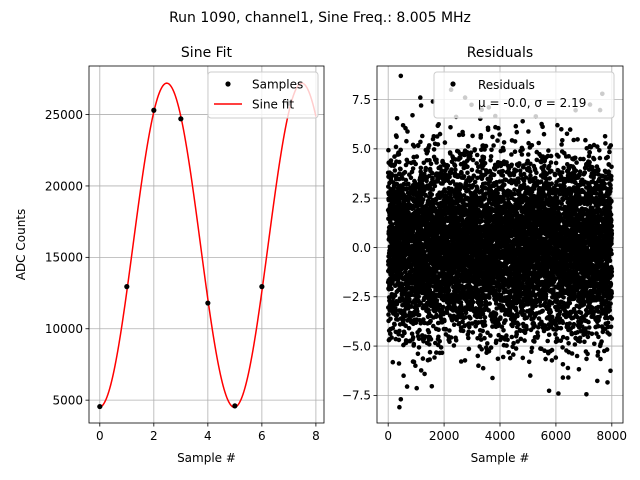  Describe the element at coordinates (207, 53) in the screenshot. I see `sine-fit-title: Sine Fit` at that location.